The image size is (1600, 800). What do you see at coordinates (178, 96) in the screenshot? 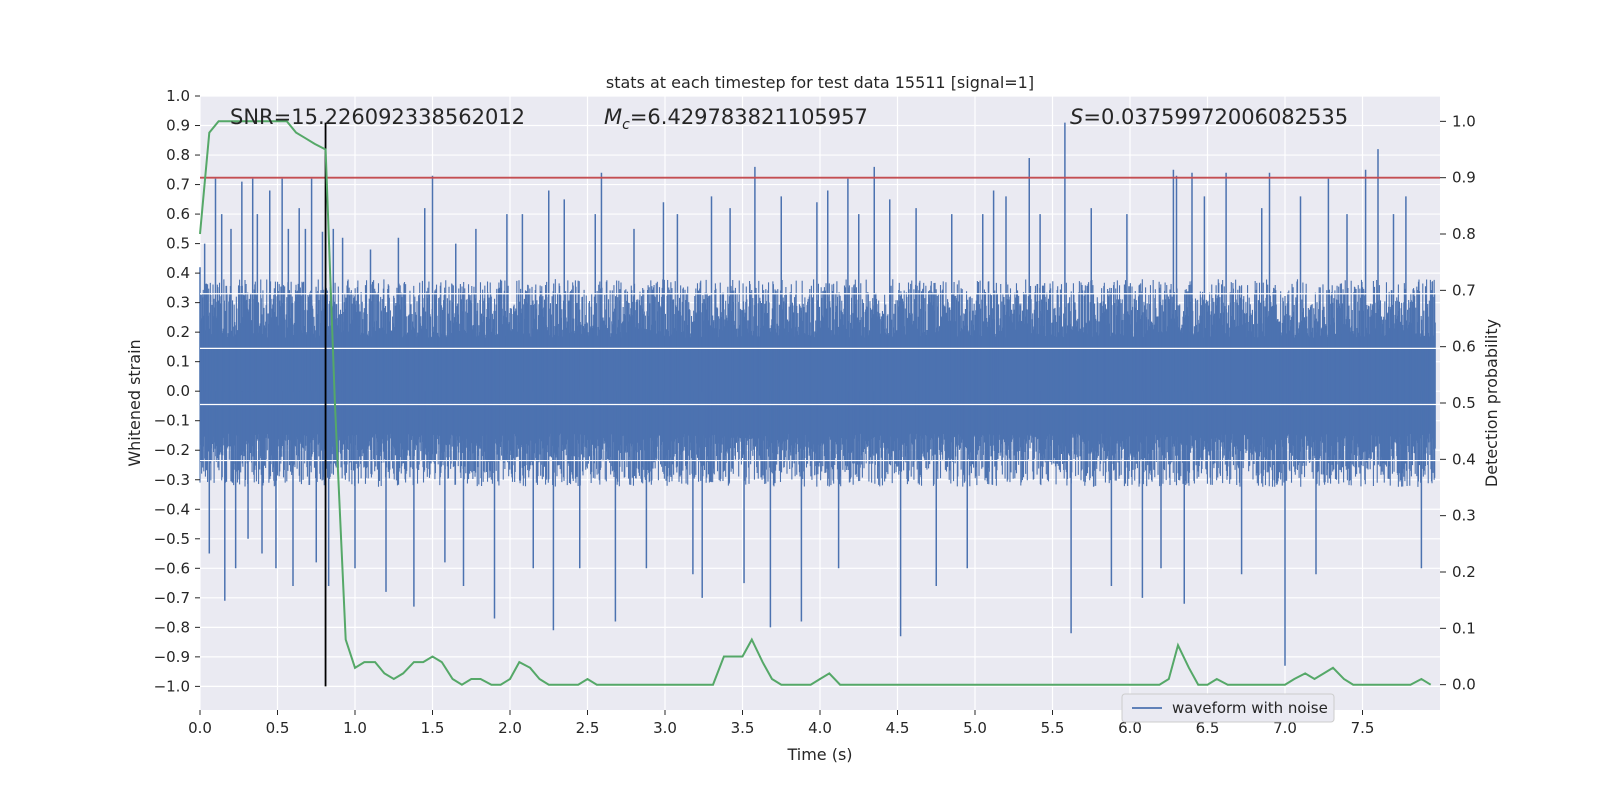
I see `y-tick-label: 1.0` at bounding box center [178, 96].